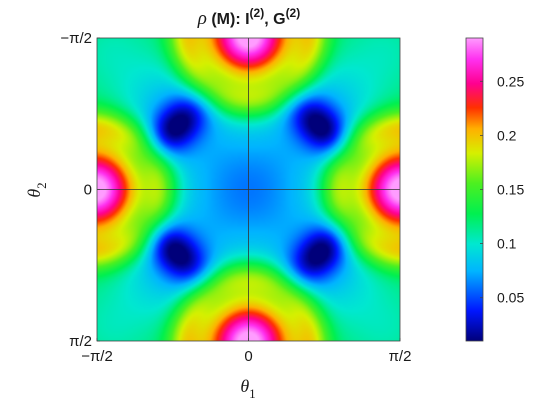  What do you see at coordinates (274, 19) in the screenshot?
I see `title-middle: , G` at bounding box center [274, 19].